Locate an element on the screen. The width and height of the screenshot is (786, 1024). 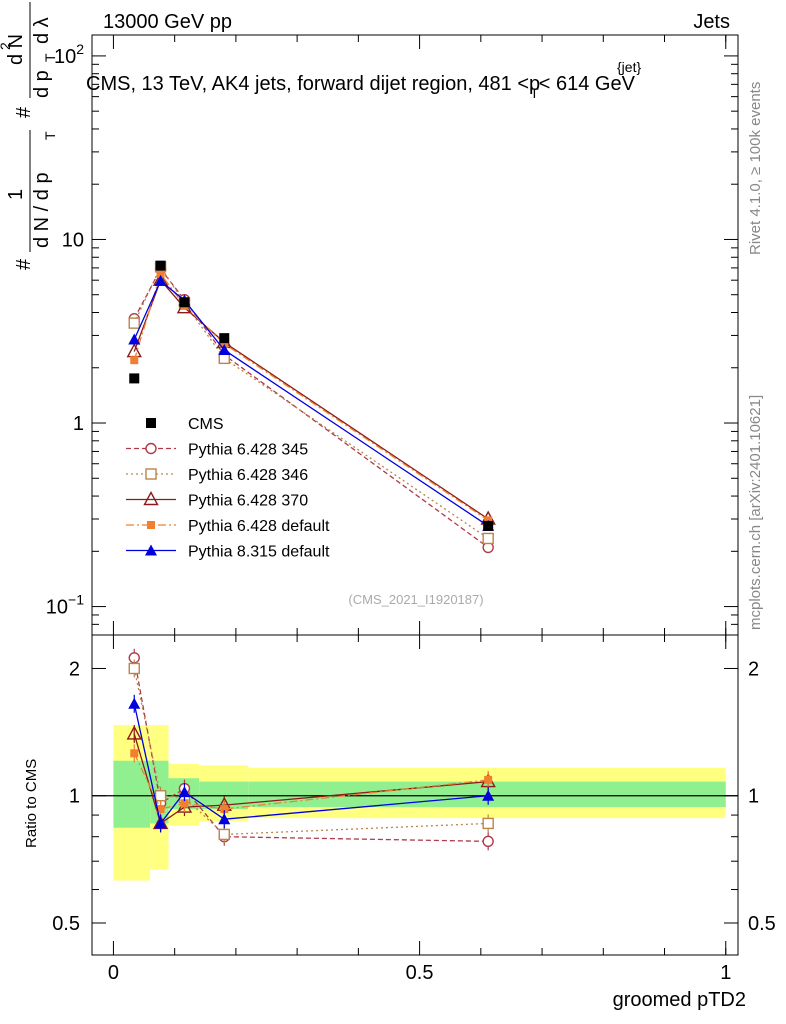
ylabel-num: d N is located at coordinates (16, 49).